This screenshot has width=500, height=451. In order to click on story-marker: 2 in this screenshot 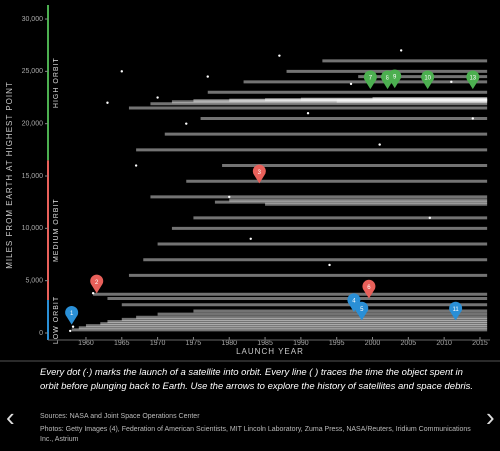, I will do `click(97, 284)`.